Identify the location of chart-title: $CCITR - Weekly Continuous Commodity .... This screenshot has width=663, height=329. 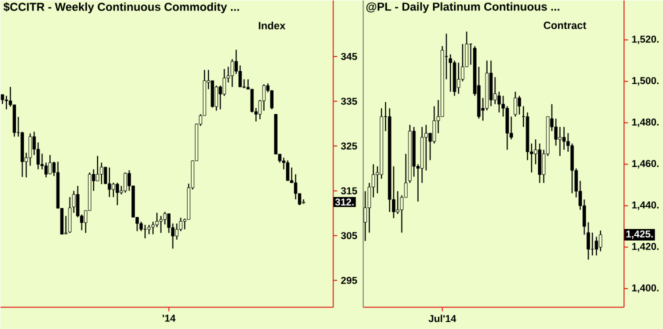
(121, 8).